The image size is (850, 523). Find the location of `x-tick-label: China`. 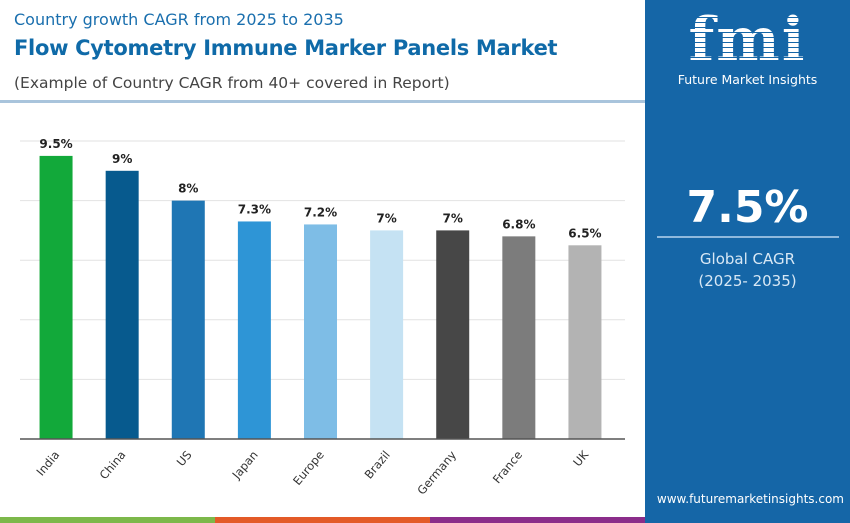

x-tick-label: China is located at coordinates (113, 465).